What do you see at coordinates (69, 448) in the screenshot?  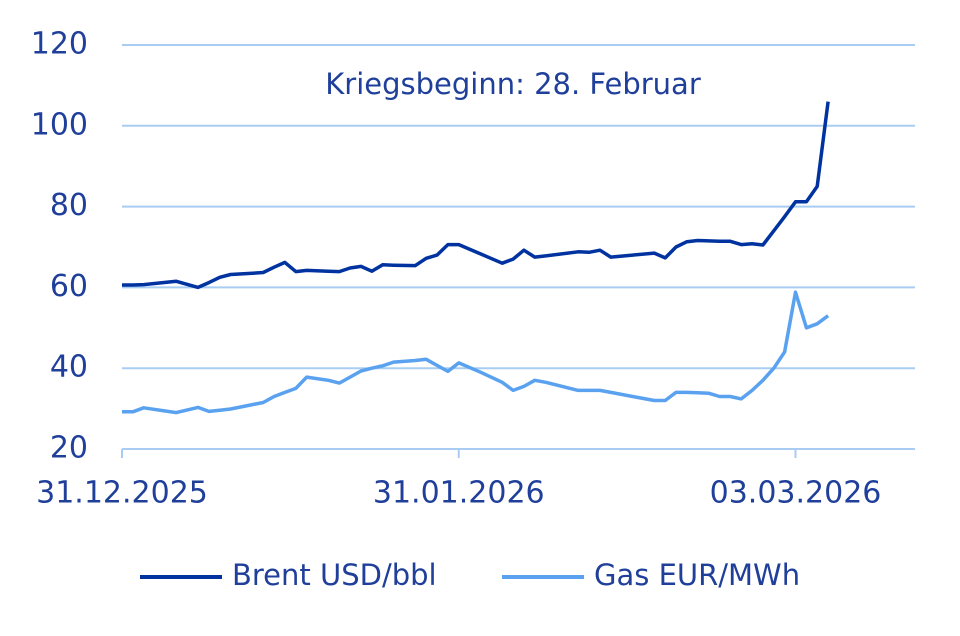 I see `y-tick-label: 20` at bounding box center [69, 448].